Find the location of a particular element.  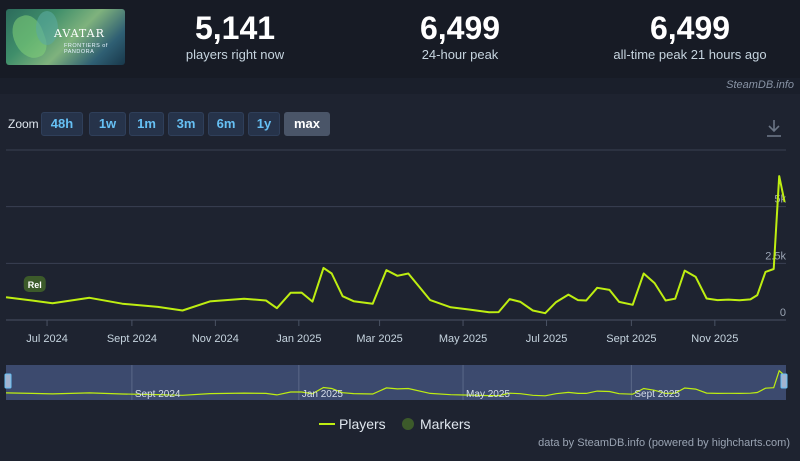

thumbnail-subtitle: FRONTIERS of PANDORA is located at coordinates (86, 49).